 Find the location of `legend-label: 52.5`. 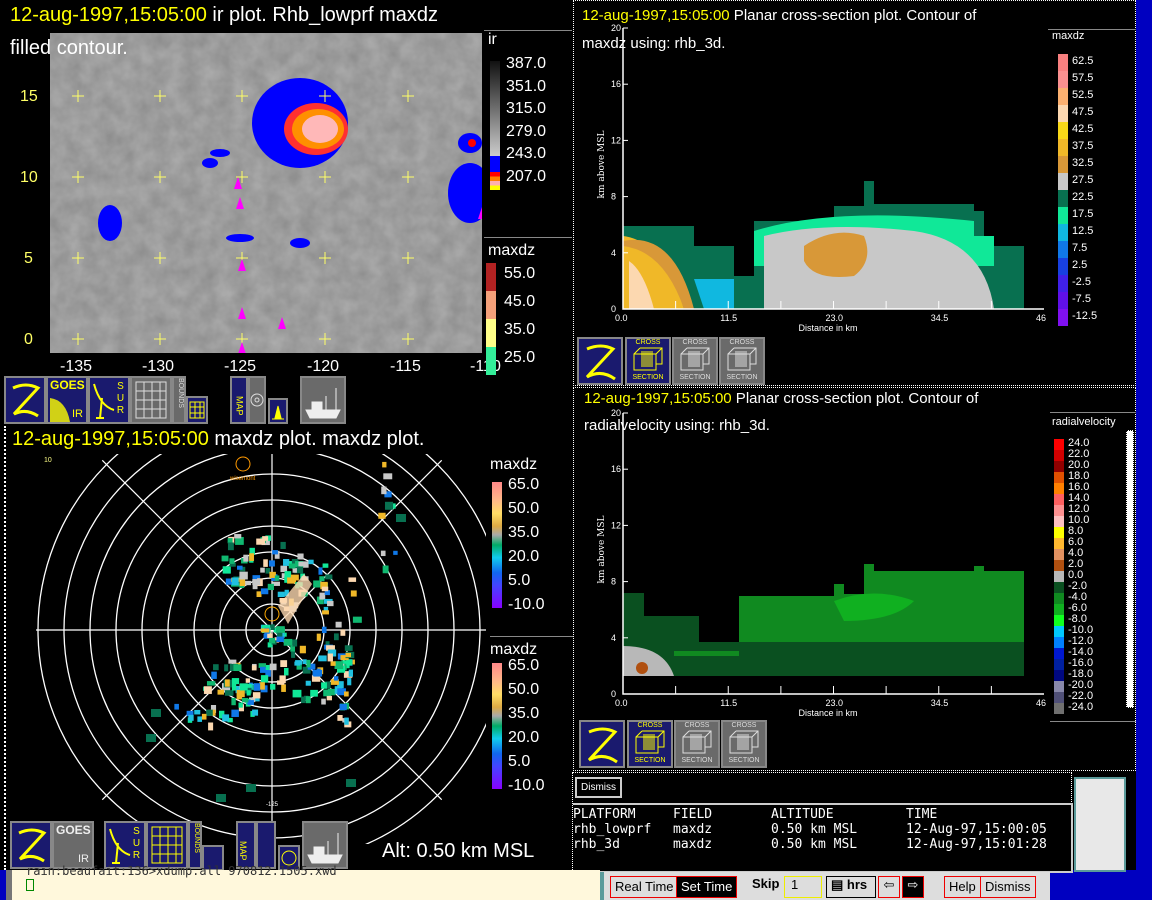

legend-label: 52.5 is located at coordinates (1083, 95).